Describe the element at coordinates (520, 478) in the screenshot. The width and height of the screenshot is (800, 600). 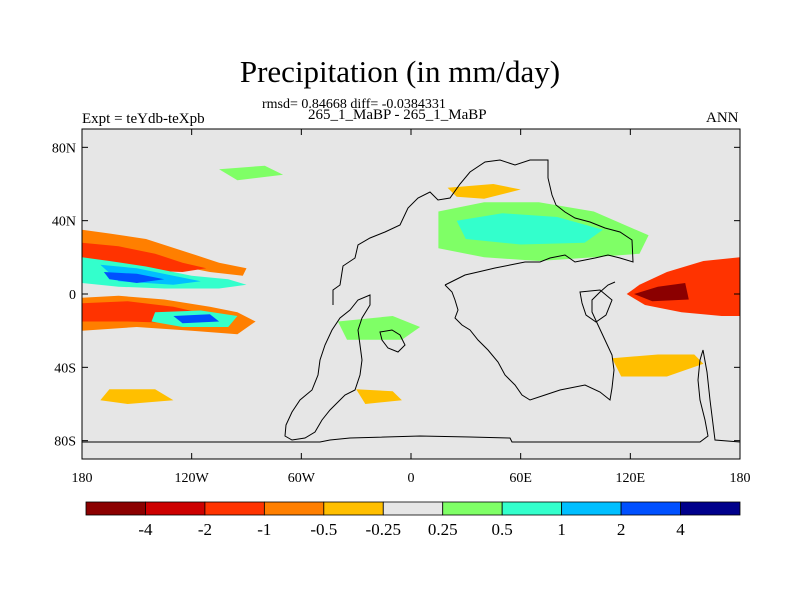
I see `lon-tick-label: 60E` at that location.